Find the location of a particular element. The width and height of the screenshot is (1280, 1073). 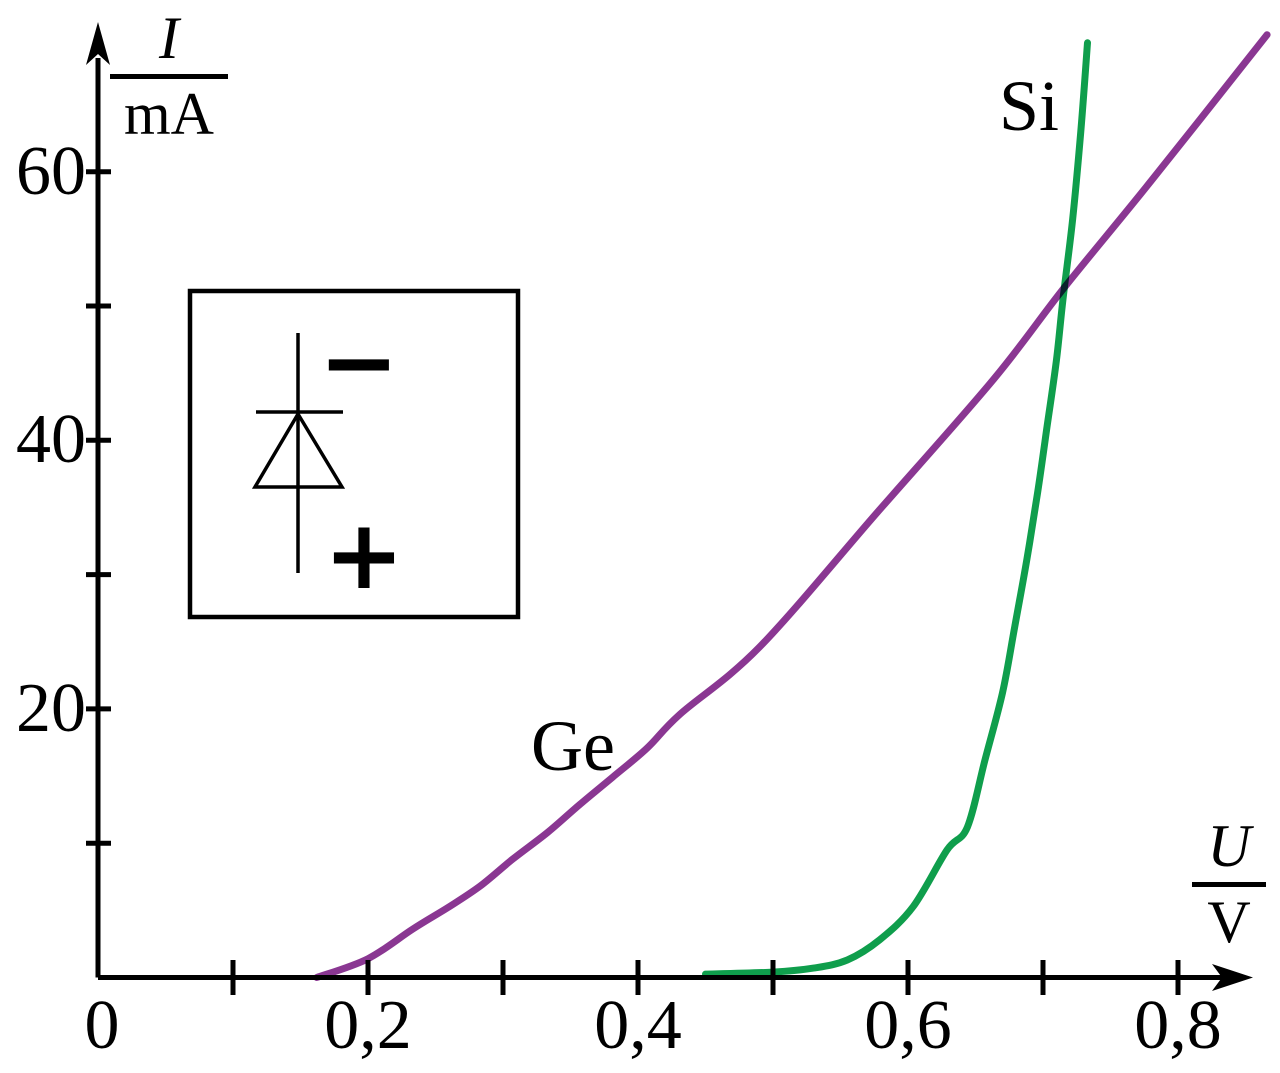

ge-curve-label: Ge is located at coordinates (573, 746).